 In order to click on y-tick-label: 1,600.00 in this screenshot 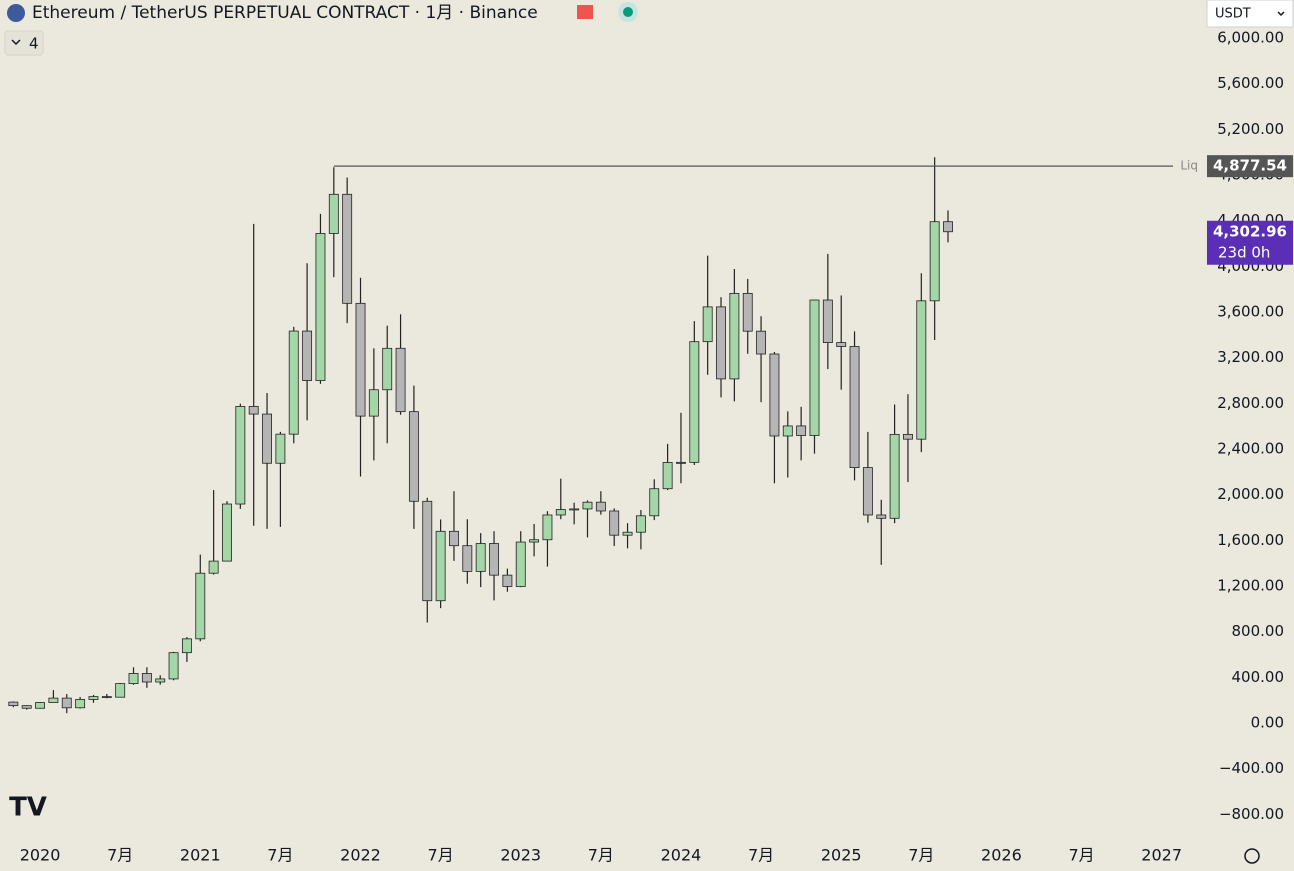, I will do `click(1250, 540)`.